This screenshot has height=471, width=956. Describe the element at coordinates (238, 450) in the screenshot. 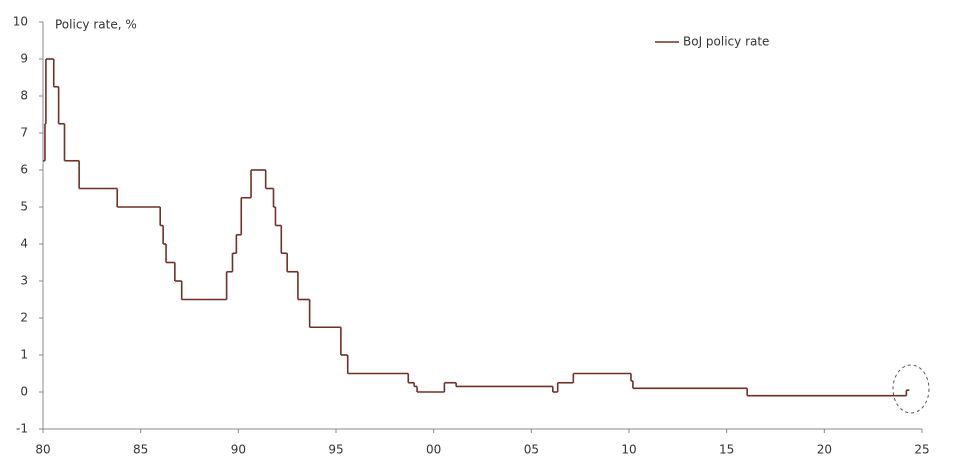

I see `x-tick-label: 90` at that location.